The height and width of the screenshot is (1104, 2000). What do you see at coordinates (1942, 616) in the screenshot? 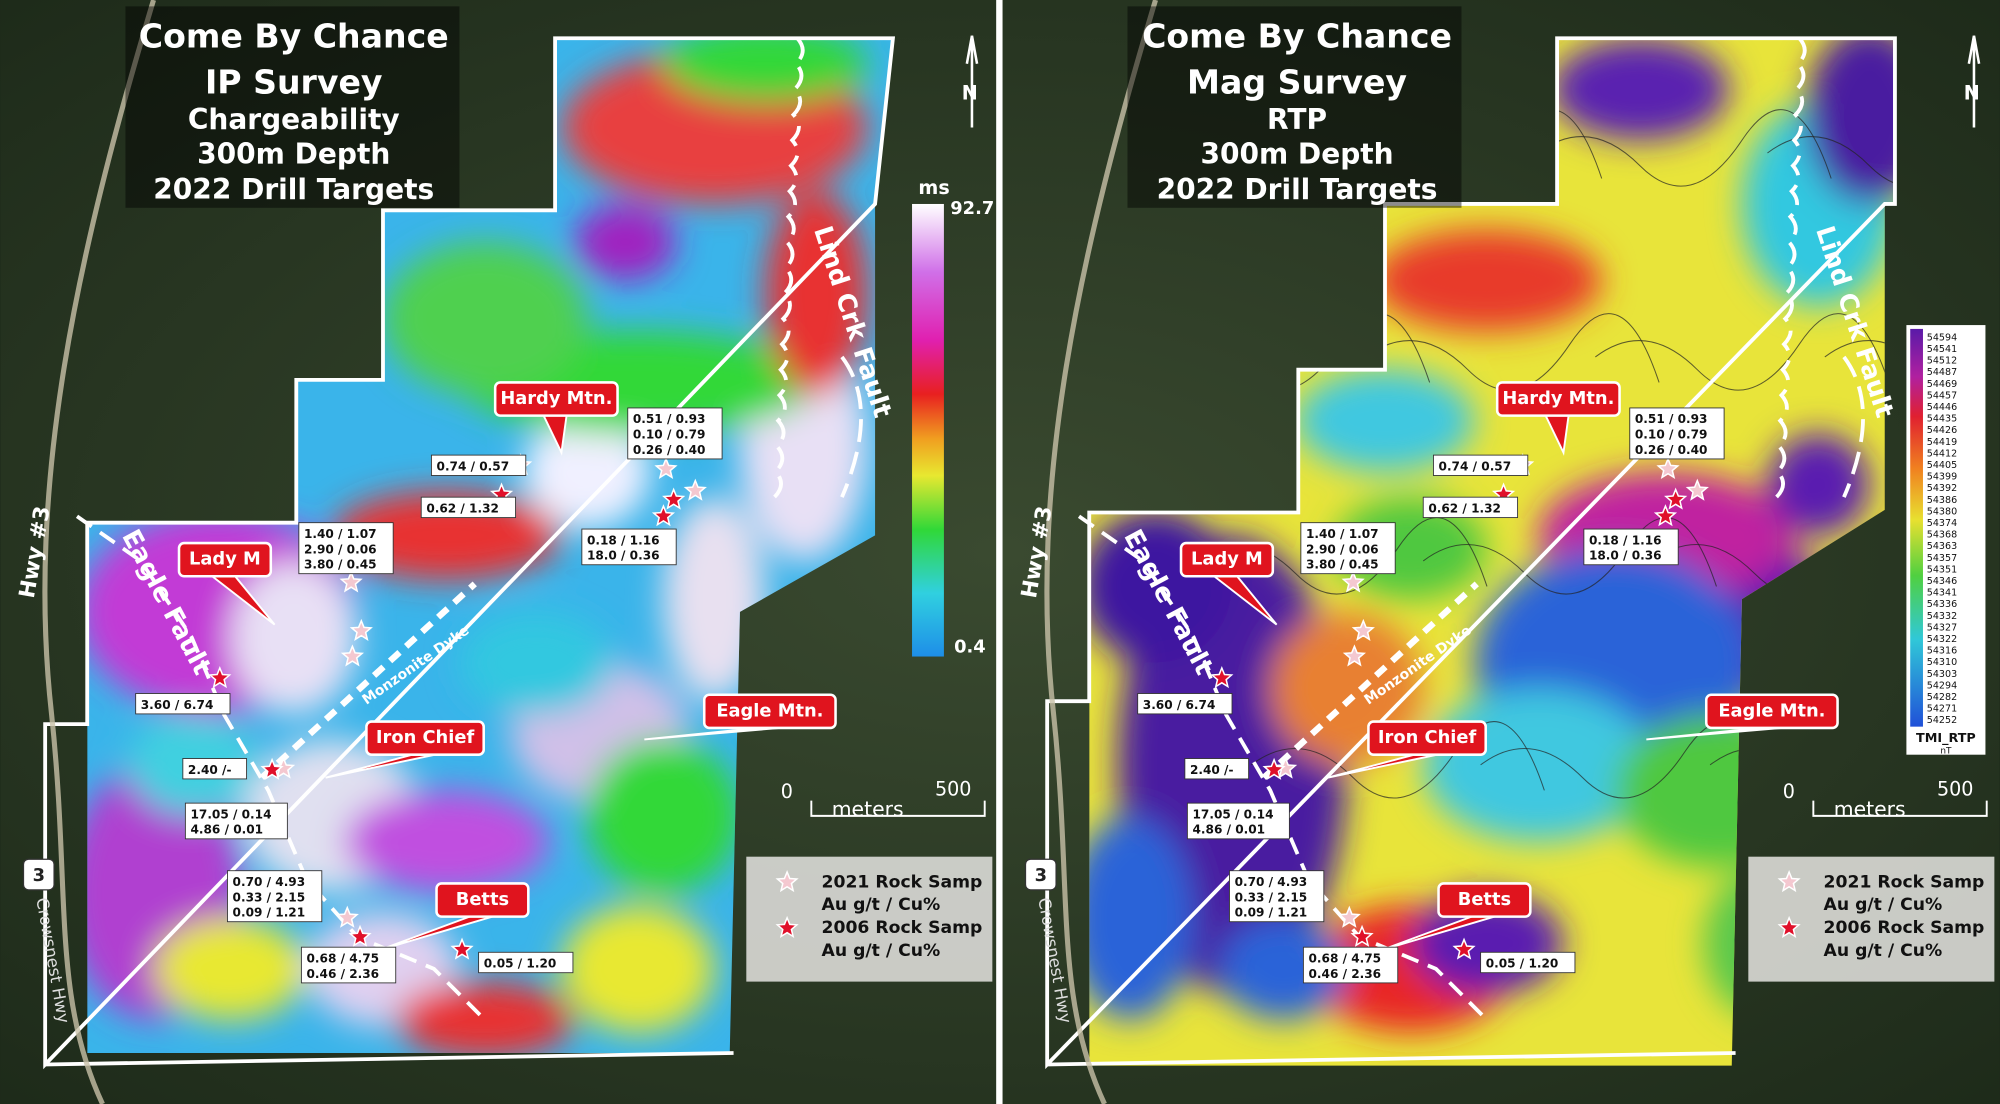
I see `colorbar-tick: 54332` at bounding box center [1942, 616].